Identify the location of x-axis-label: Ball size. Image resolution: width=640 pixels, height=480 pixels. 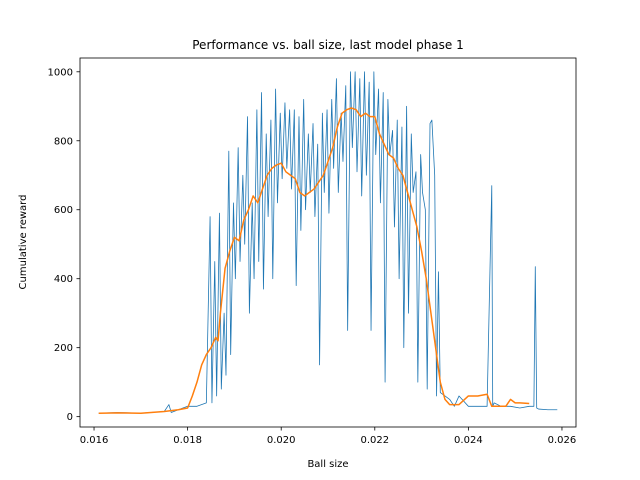
(327, 464).